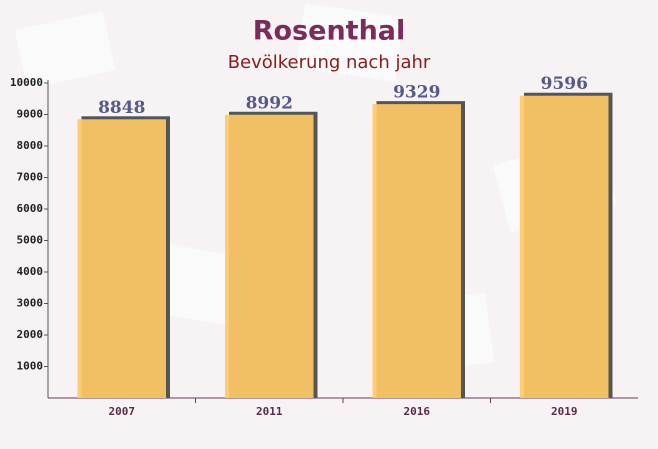 Image resolution: width=658 pixels, height=449 pixels. Describe the element at coordinates (122, 411) in the screenshot. I see `x-tick-label: 2007` at that location.